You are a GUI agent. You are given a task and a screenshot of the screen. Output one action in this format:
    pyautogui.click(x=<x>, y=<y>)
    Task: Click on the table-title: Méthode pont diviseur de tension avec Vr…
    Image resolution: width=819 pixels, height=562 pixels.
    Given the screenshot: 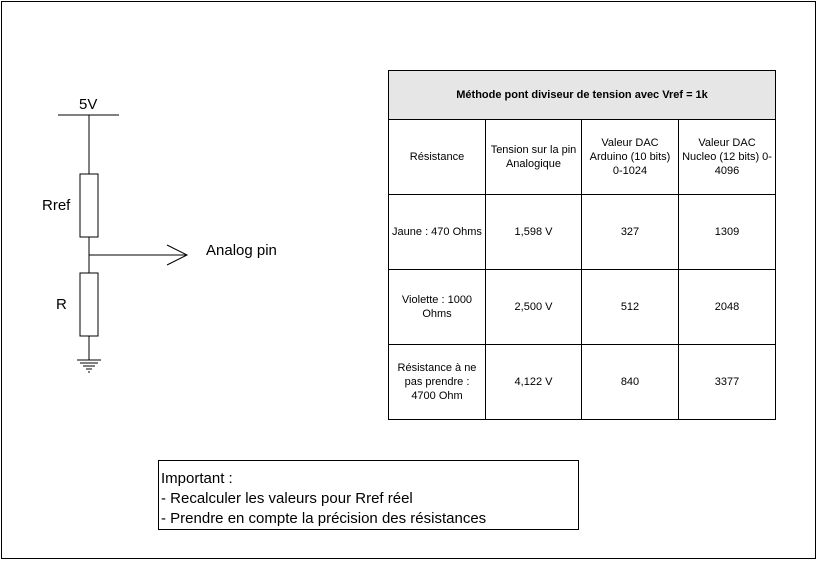 What is the action you would take?
    pyautogui.click(x=582, y=95)
    